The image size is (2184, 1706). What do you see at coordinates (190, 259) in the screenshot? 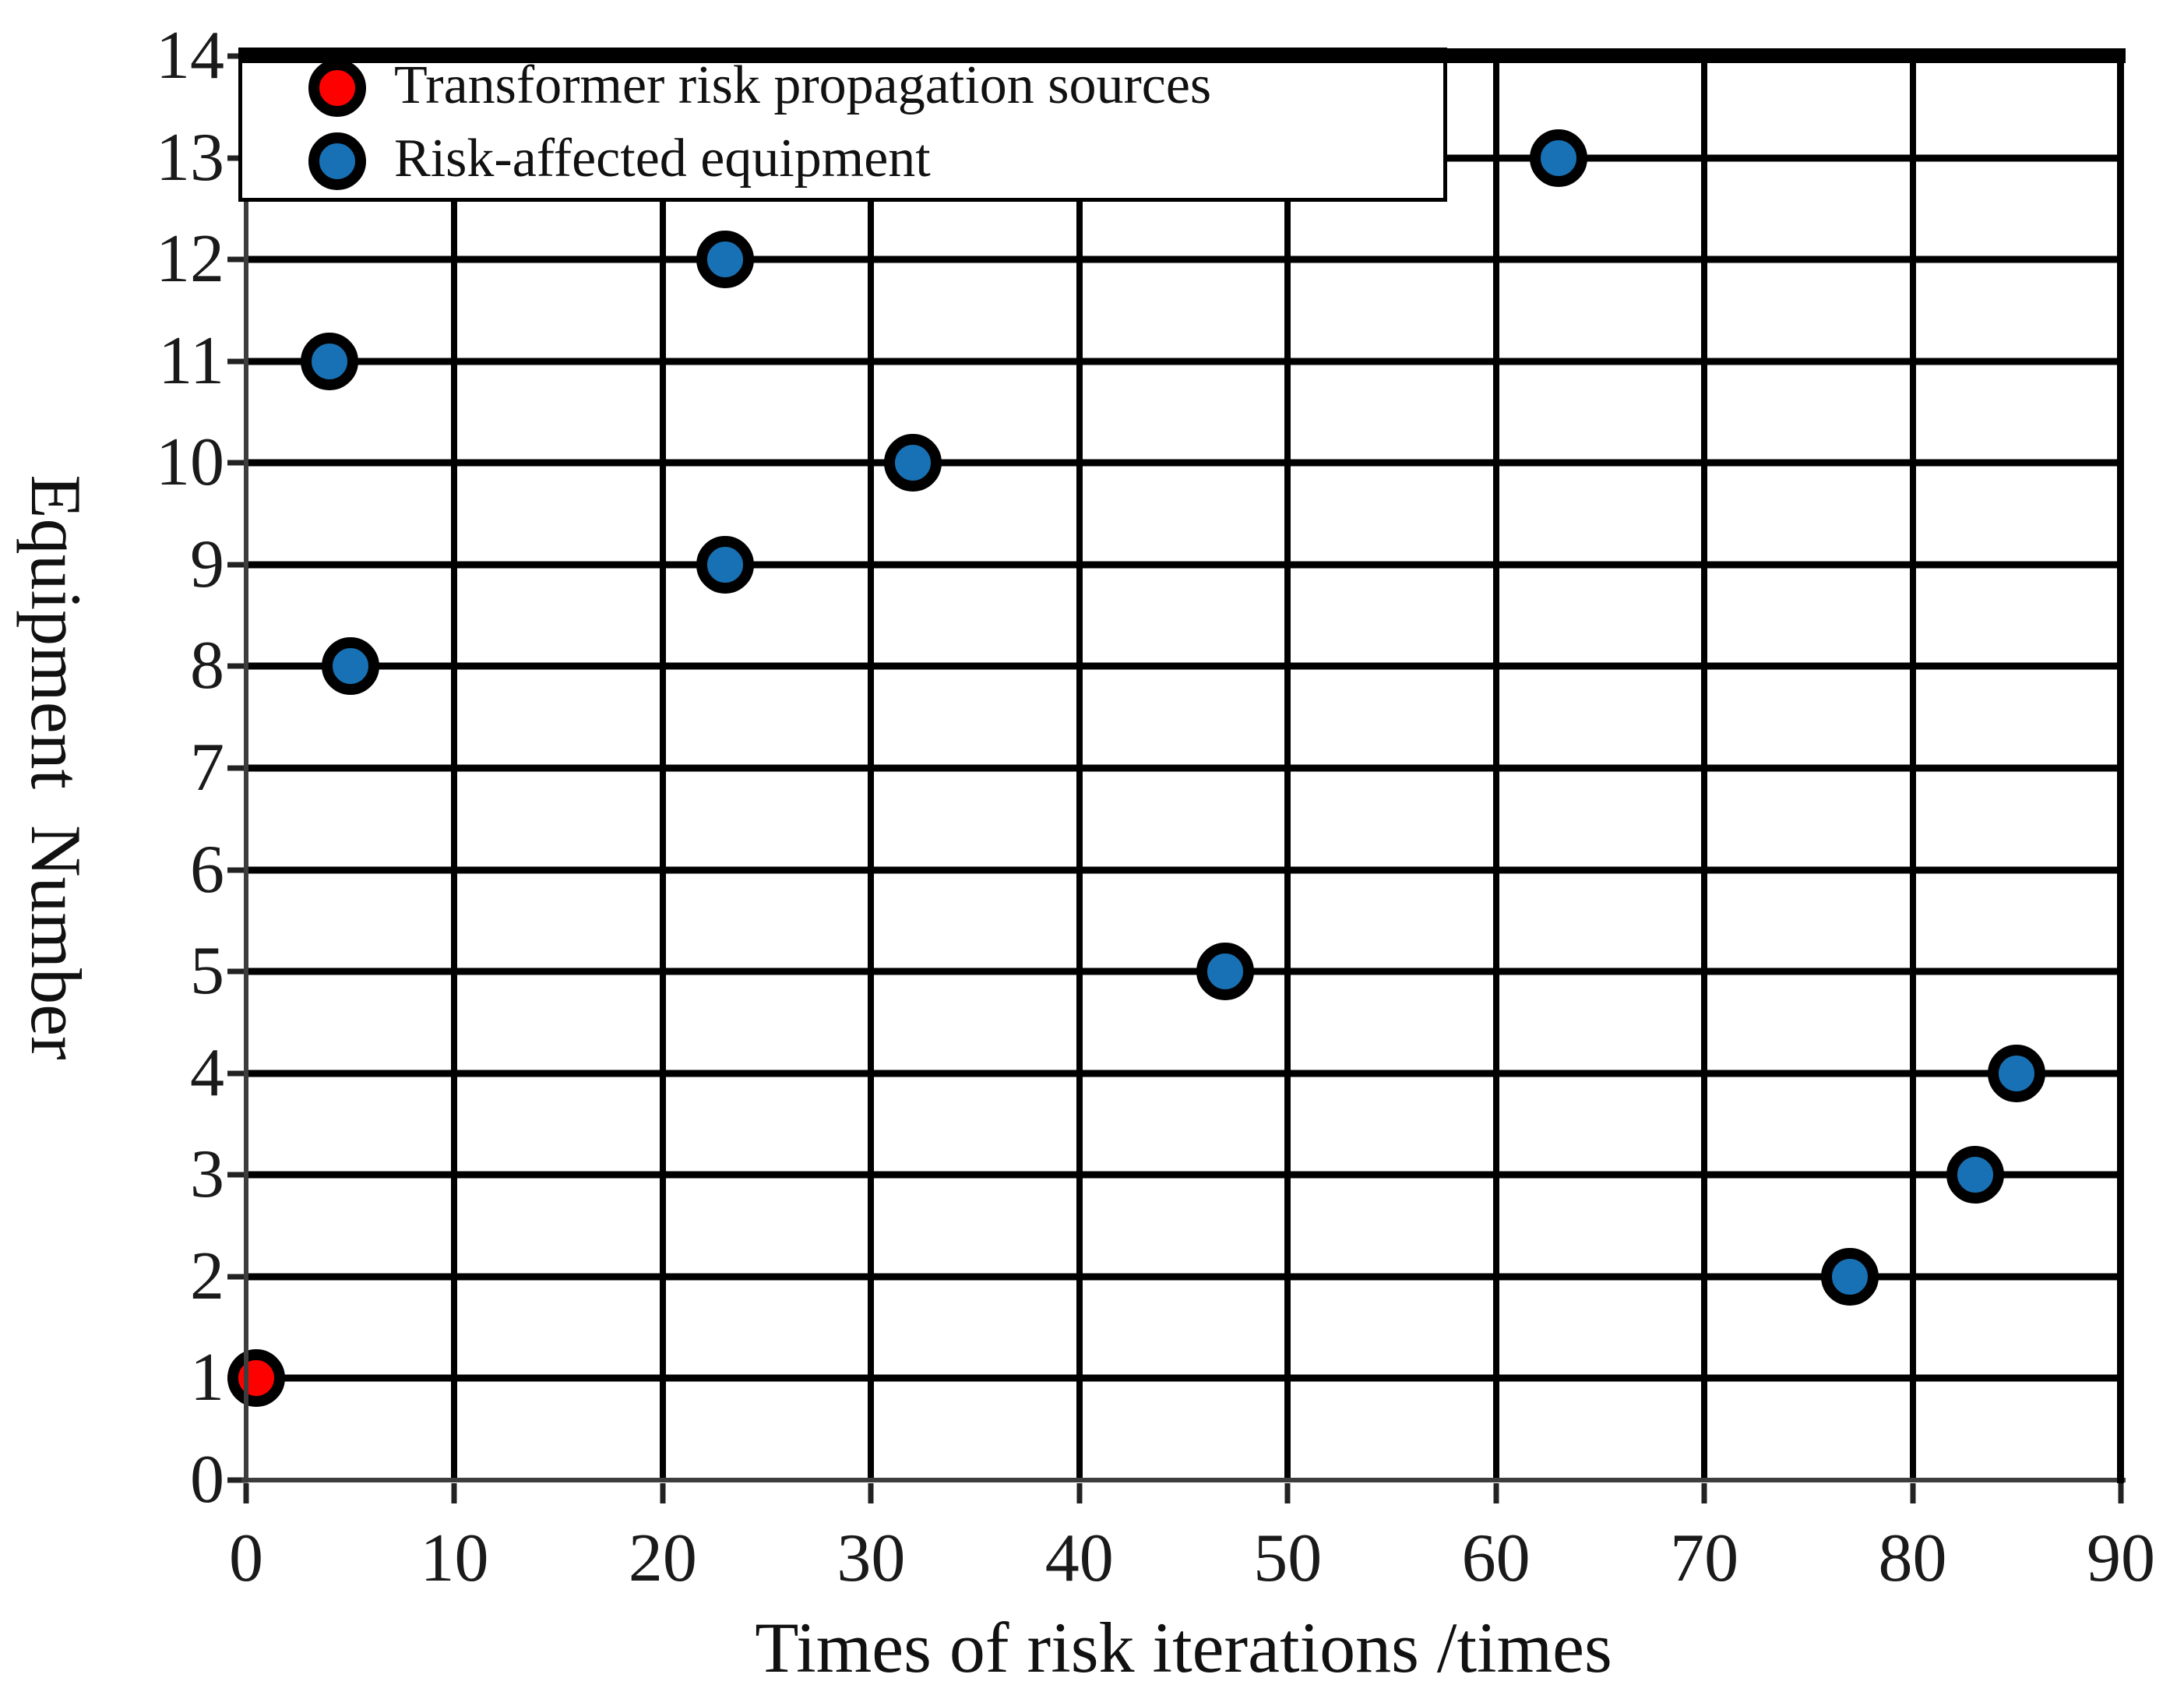
I see `y-tick-label: 12` at bounding box center [190, 259].